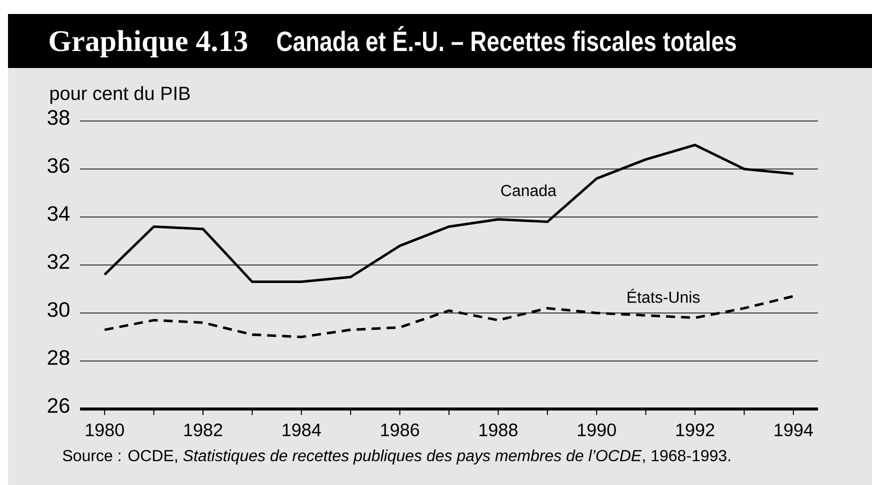  Describe the element at coordinates (396, 457) in the screenshot. I see `source-note: Source : OCDE, Statistiques de recettes publiques des pays membres de l’OCDE, 1968-1993.` at that location.